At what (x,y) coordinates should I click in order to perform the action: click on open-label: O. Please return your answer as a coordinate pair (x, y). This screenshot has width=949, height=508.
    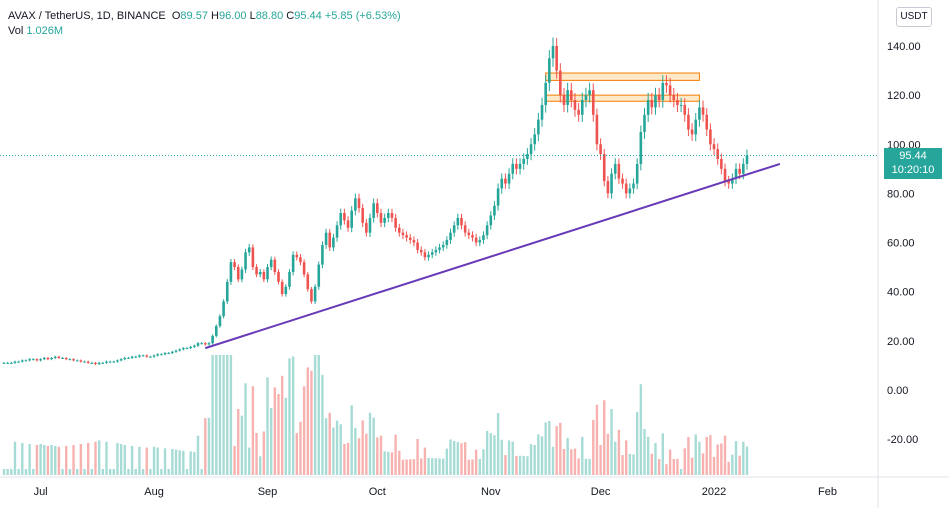
    Looking at the image, I should click on (176, 16).